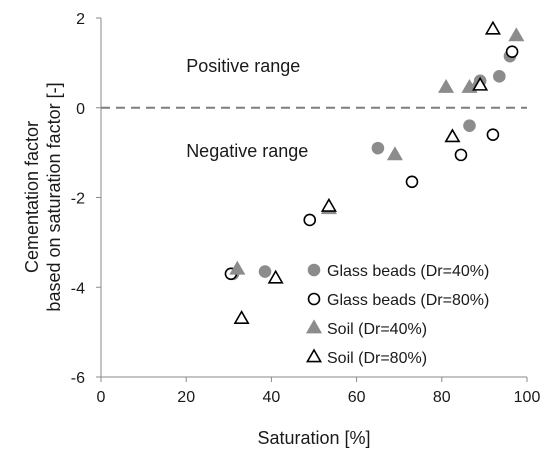 The image size is (550, 455). Describe the element at coordinates (80, 19) in the screenshot. I see `y-tick-label: 2` at that location.